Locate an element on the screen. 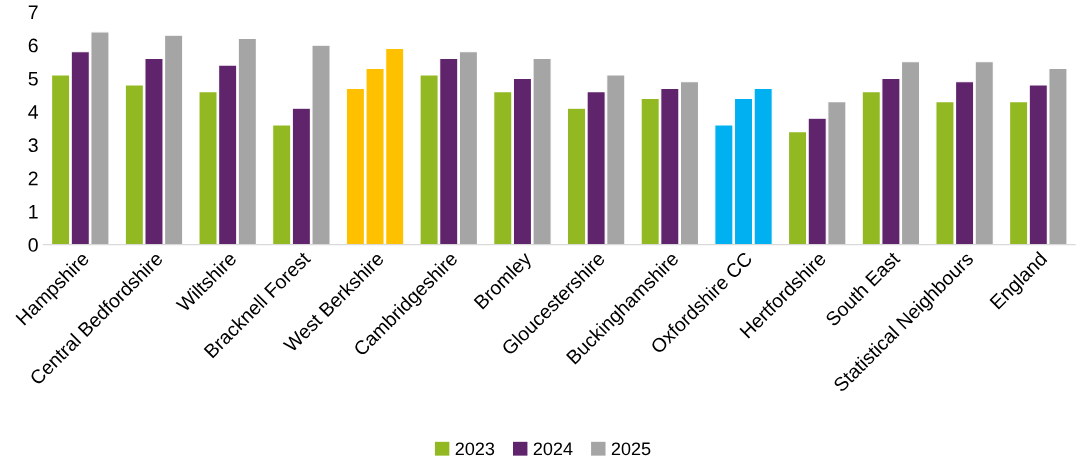  y-tick-label: 7 is located at coordinates (33, 12).